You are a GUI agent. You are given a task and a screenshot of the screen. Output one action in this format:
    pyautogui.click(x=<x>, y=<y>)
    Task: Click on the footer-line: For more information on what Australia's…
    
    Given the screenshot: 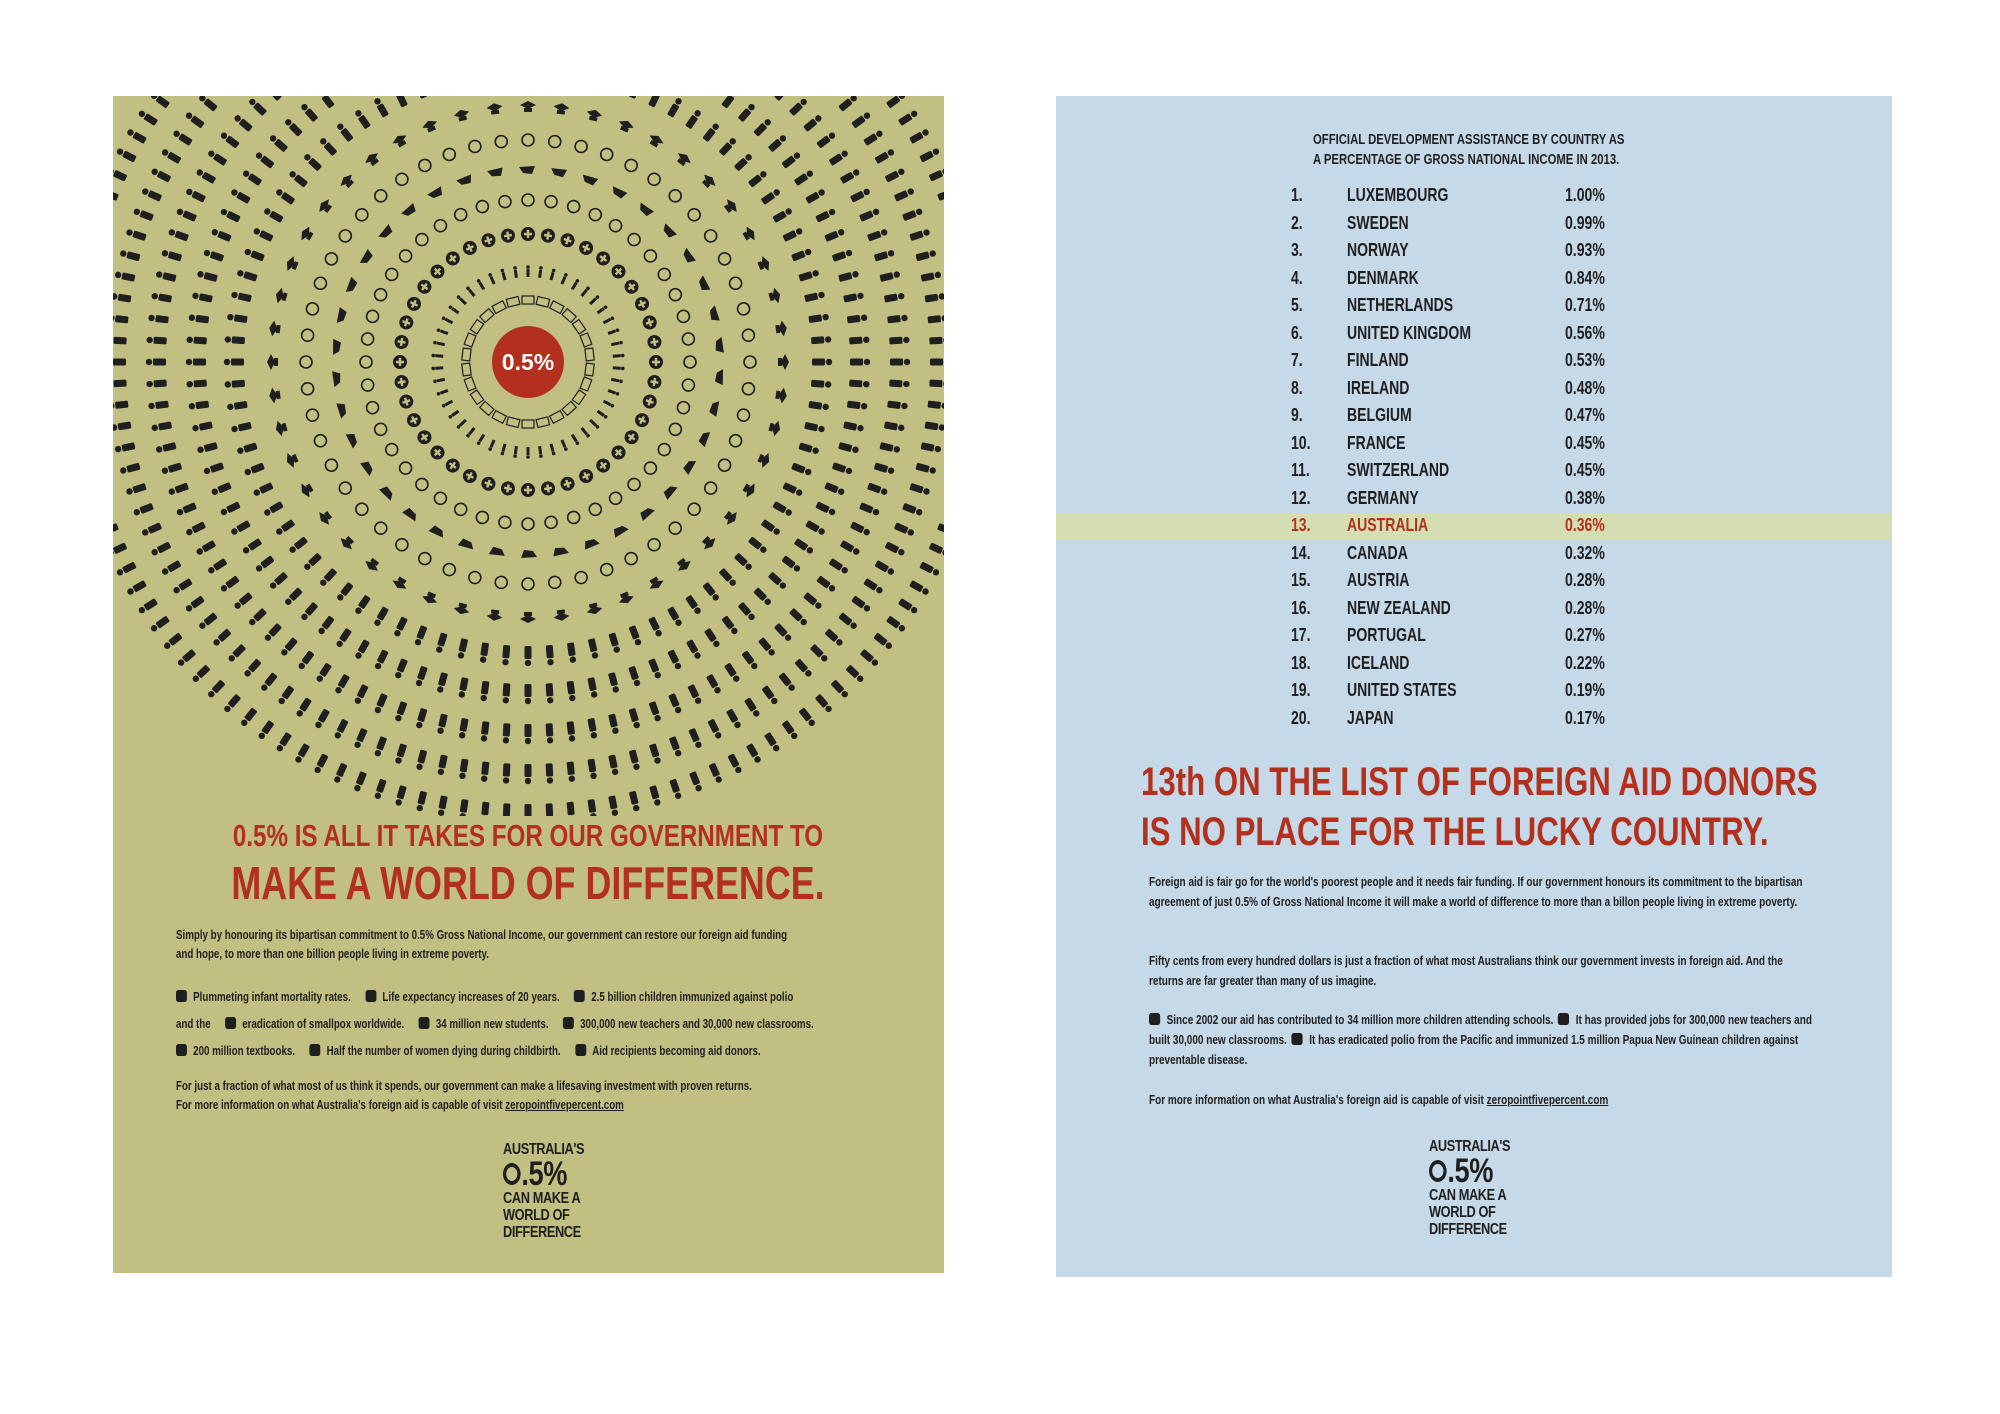 What is the action you would take?
    pyautogui.click(x=400, y=1105)
    